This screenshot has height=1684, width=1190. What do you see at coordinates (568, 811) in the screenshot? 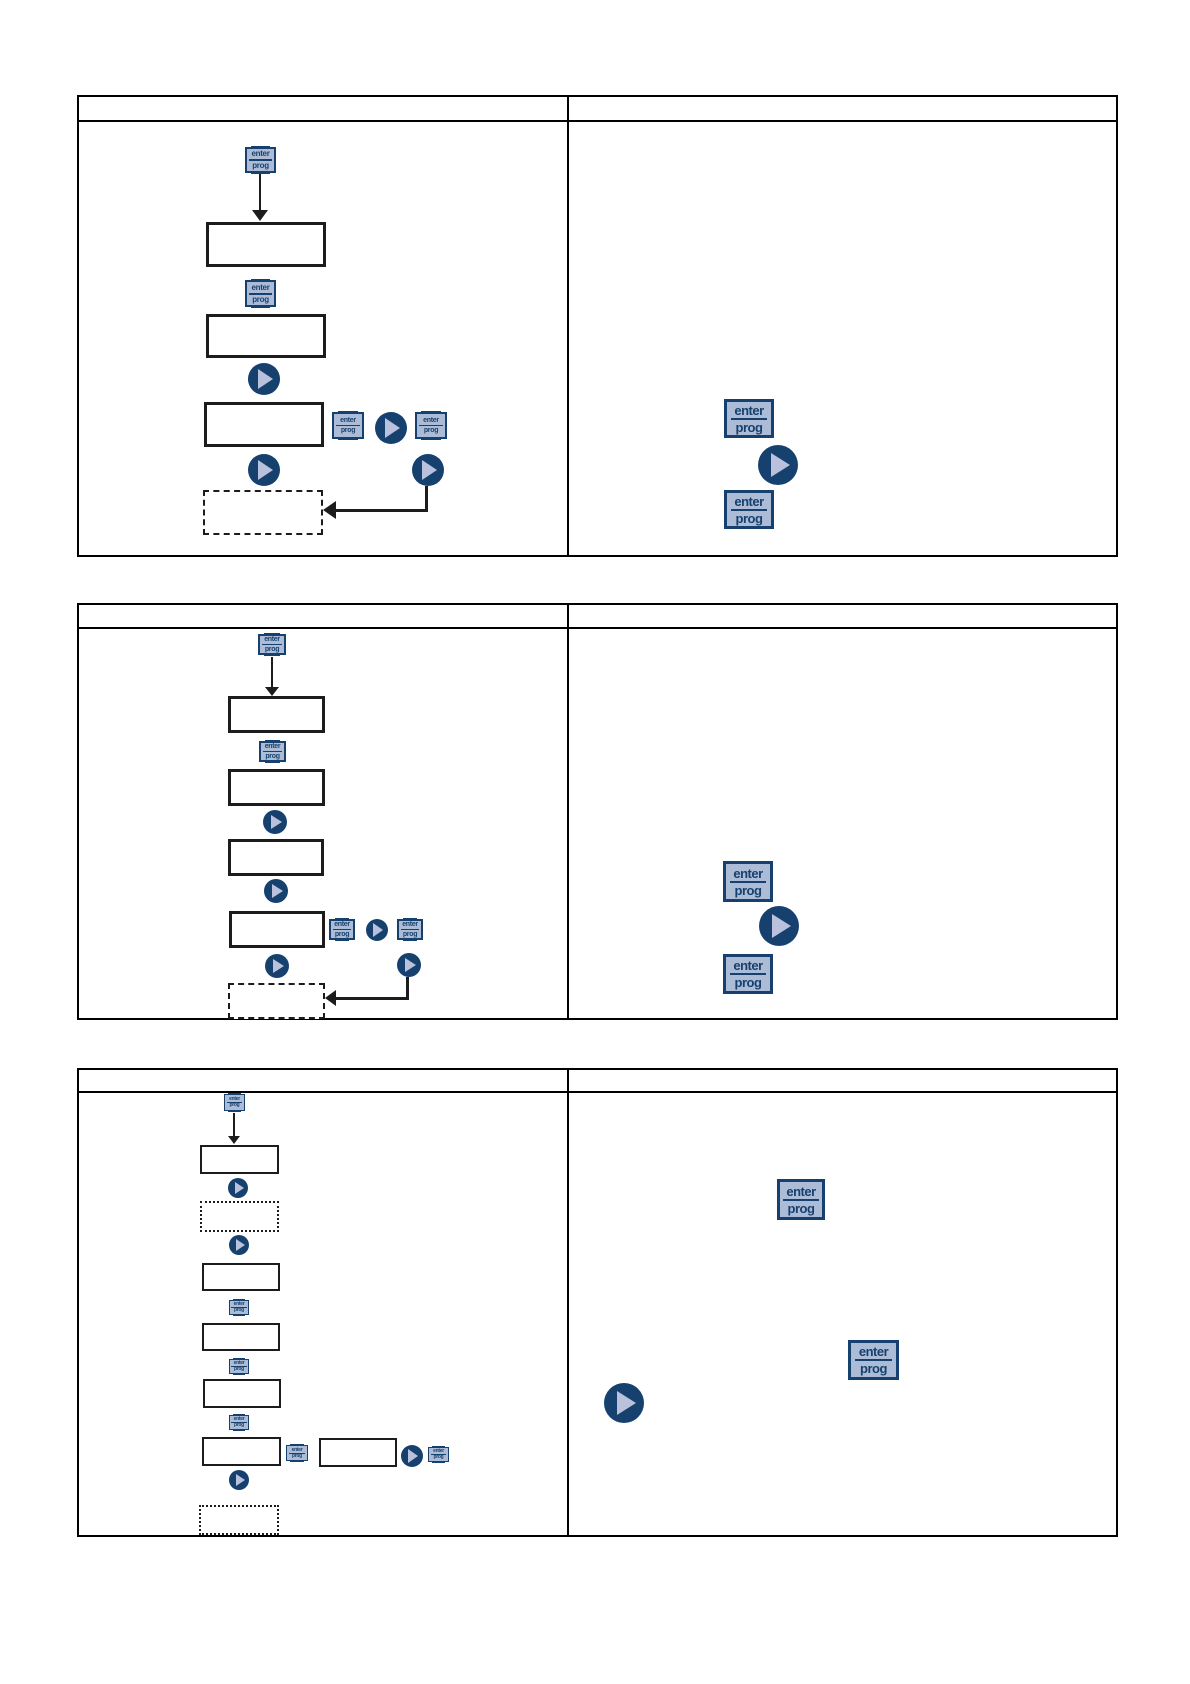
I see `panel-2-column-divider` at bounding box center [568, 811].